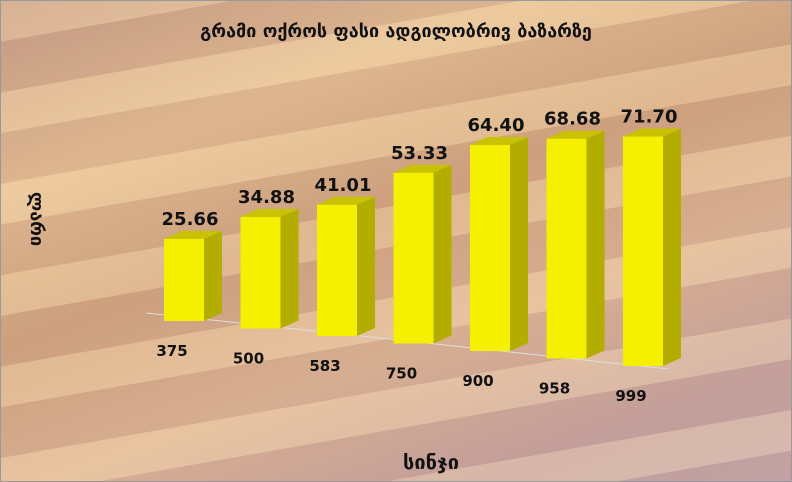  Describe the element at coordinates (649, 117) in the screenshot. I see `data-label: 71.70` at that location.